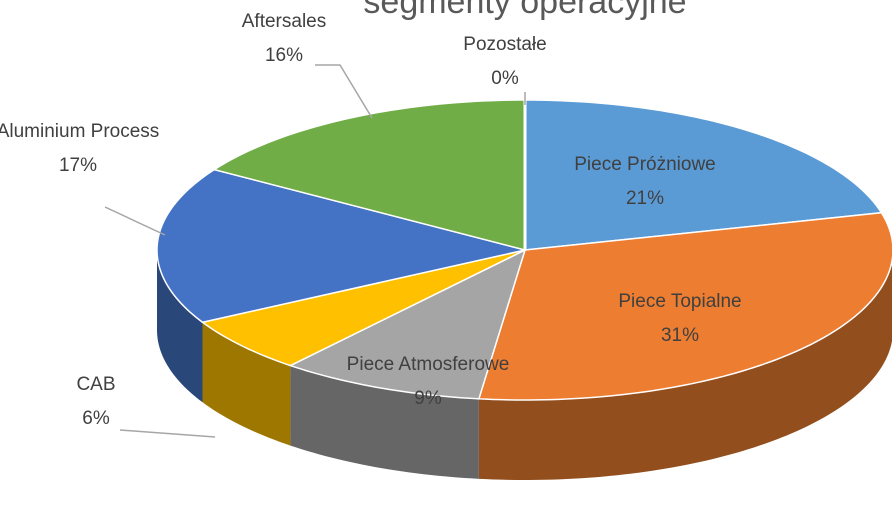 The height and width of the screenshot is (520, 892). What do you see at coordinates (504, 44) in the screenshot?
I see `slice-label: Pozostałe` at bounding box center [504, 44].